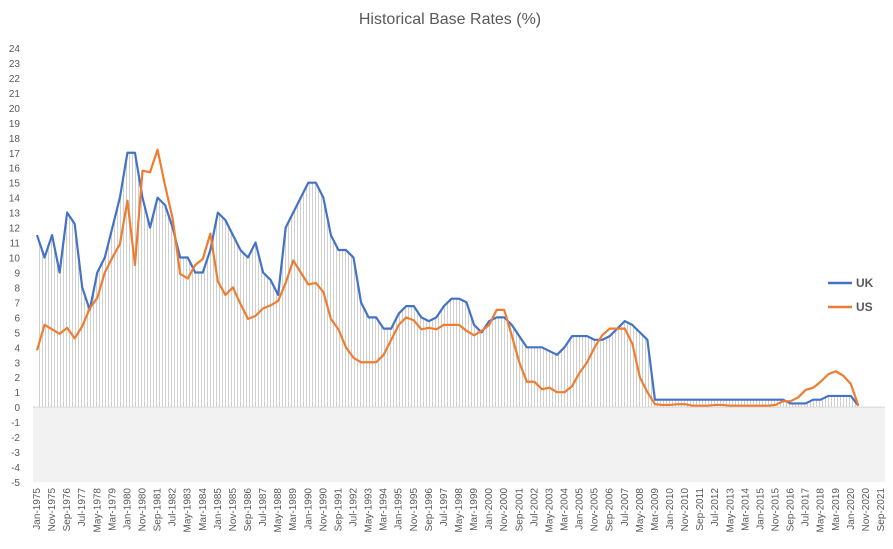 The width and height of the screenshot is (893, 549). Describe the element at coordinates (97, 510) in the screenshot. I see `x-tick-label: May-1978` at that location.